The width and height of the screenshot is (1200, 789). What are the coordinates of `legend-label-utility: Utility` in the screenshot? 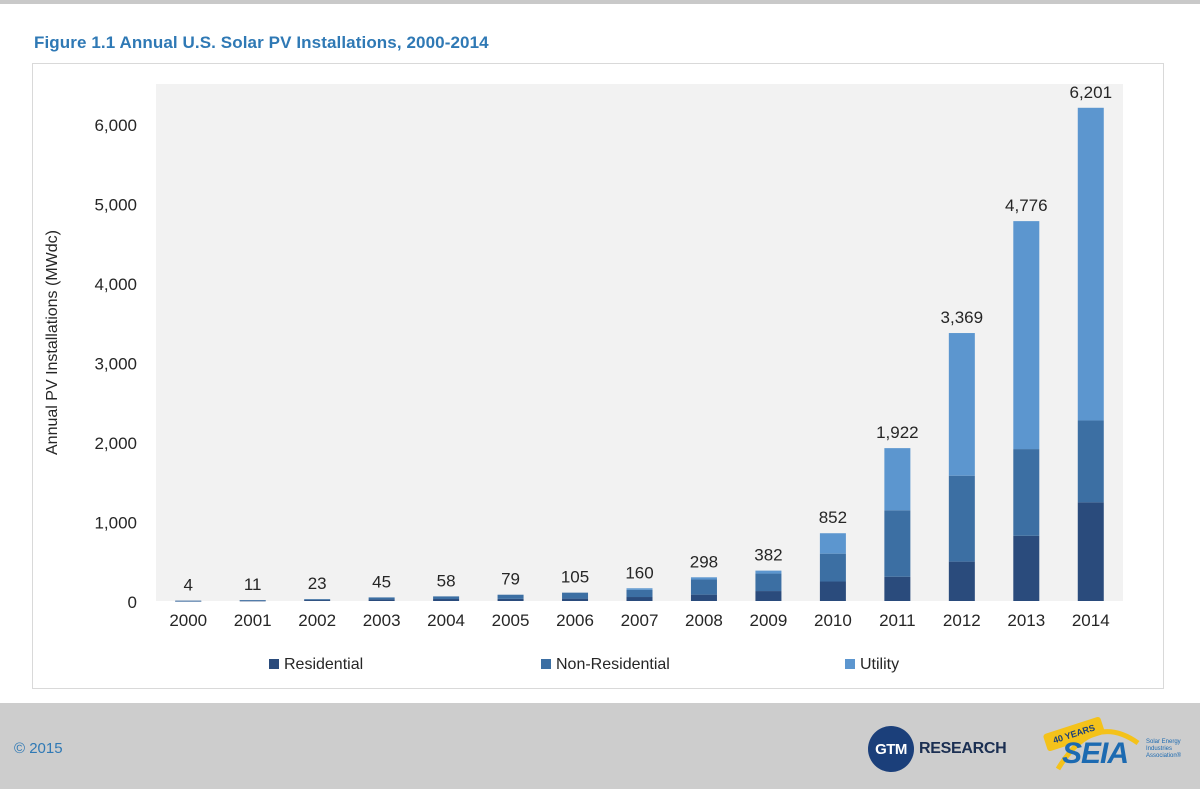 It's located at (879, 664).